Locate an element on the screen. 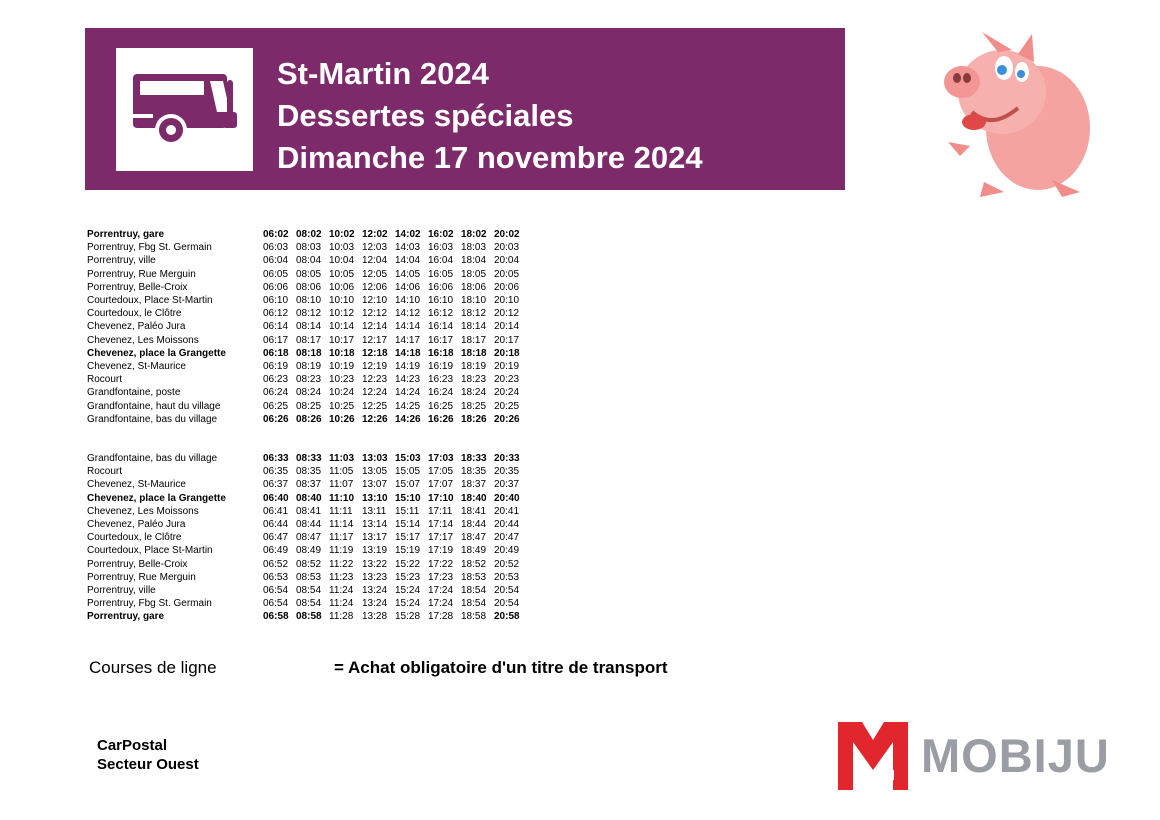  departure-time: 17:14 is located at coordinates (441, 525).